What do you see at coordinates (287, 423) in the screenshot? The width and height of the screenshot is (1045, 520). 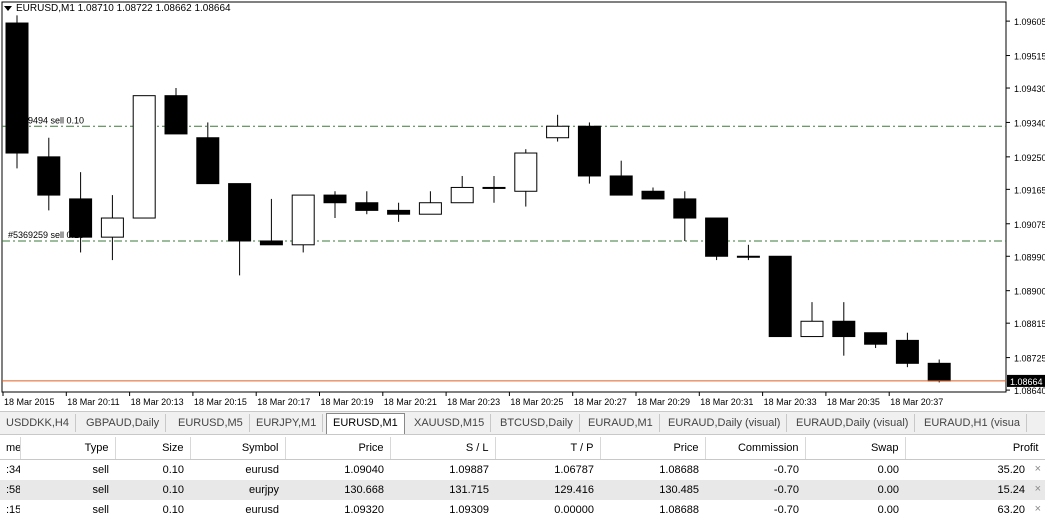 I see `tab-eurjpy-m1: EURJPY,M1` at bounding box center [287, 423].